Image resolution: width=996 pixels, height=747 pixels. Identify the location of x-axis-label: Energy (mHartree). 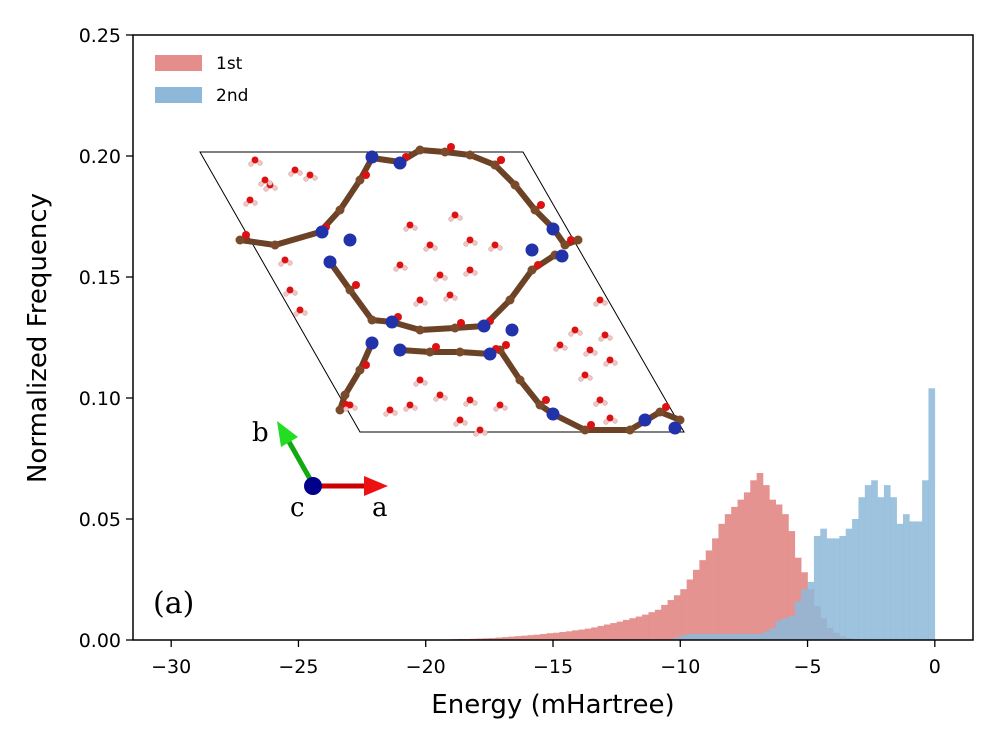
(552, 705).